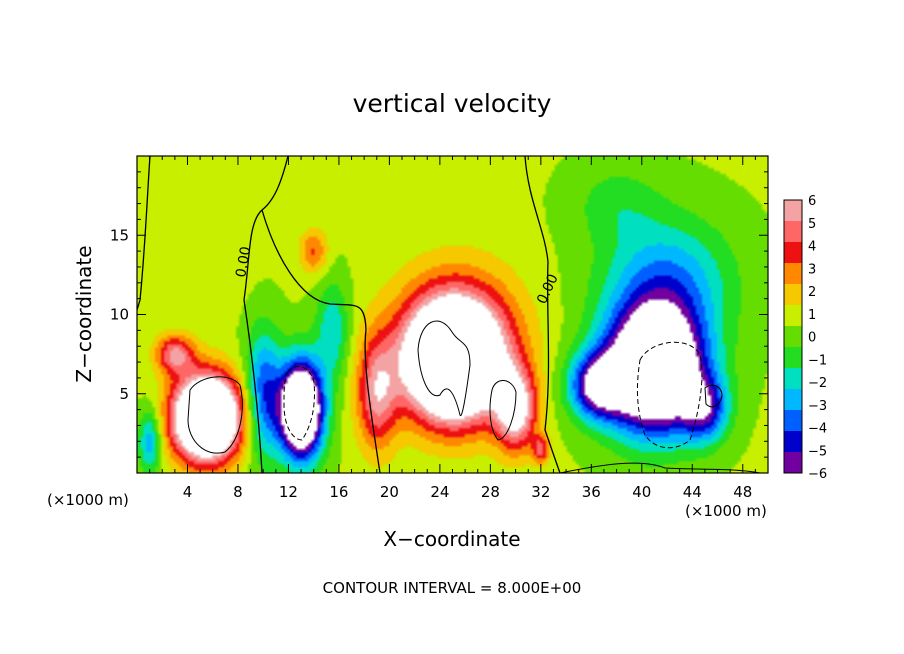 The image size is (904, 654). What do you see at coordinates (439, 492) in the screenshot?
I see `x-tick-label: 24` at bounding box center [439, 492].